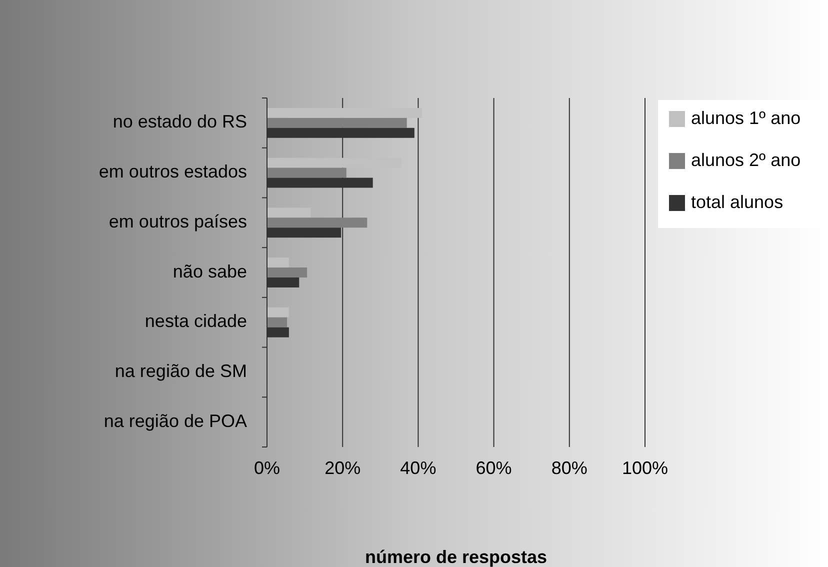 Image resolution: width=828 pixels, height=567 pixels. I want to click on x-tick-label: 60%, so click(494, 468).